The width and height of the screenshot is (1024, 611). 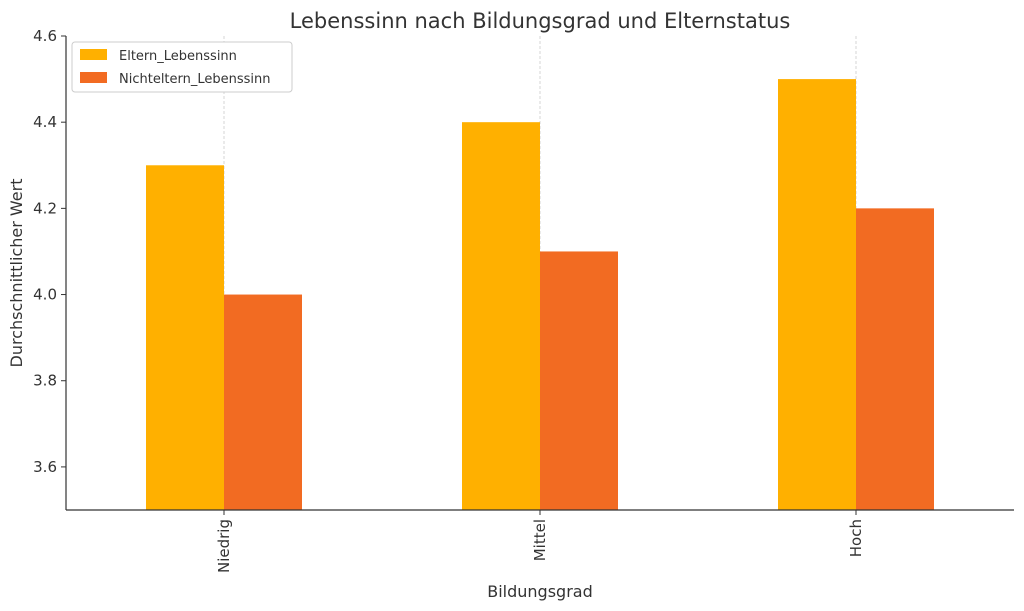 What do you see at coordinates (856, 538) in the screenshot?
I see `x-tick-label: Hoch` at bounding box center [856, 538].